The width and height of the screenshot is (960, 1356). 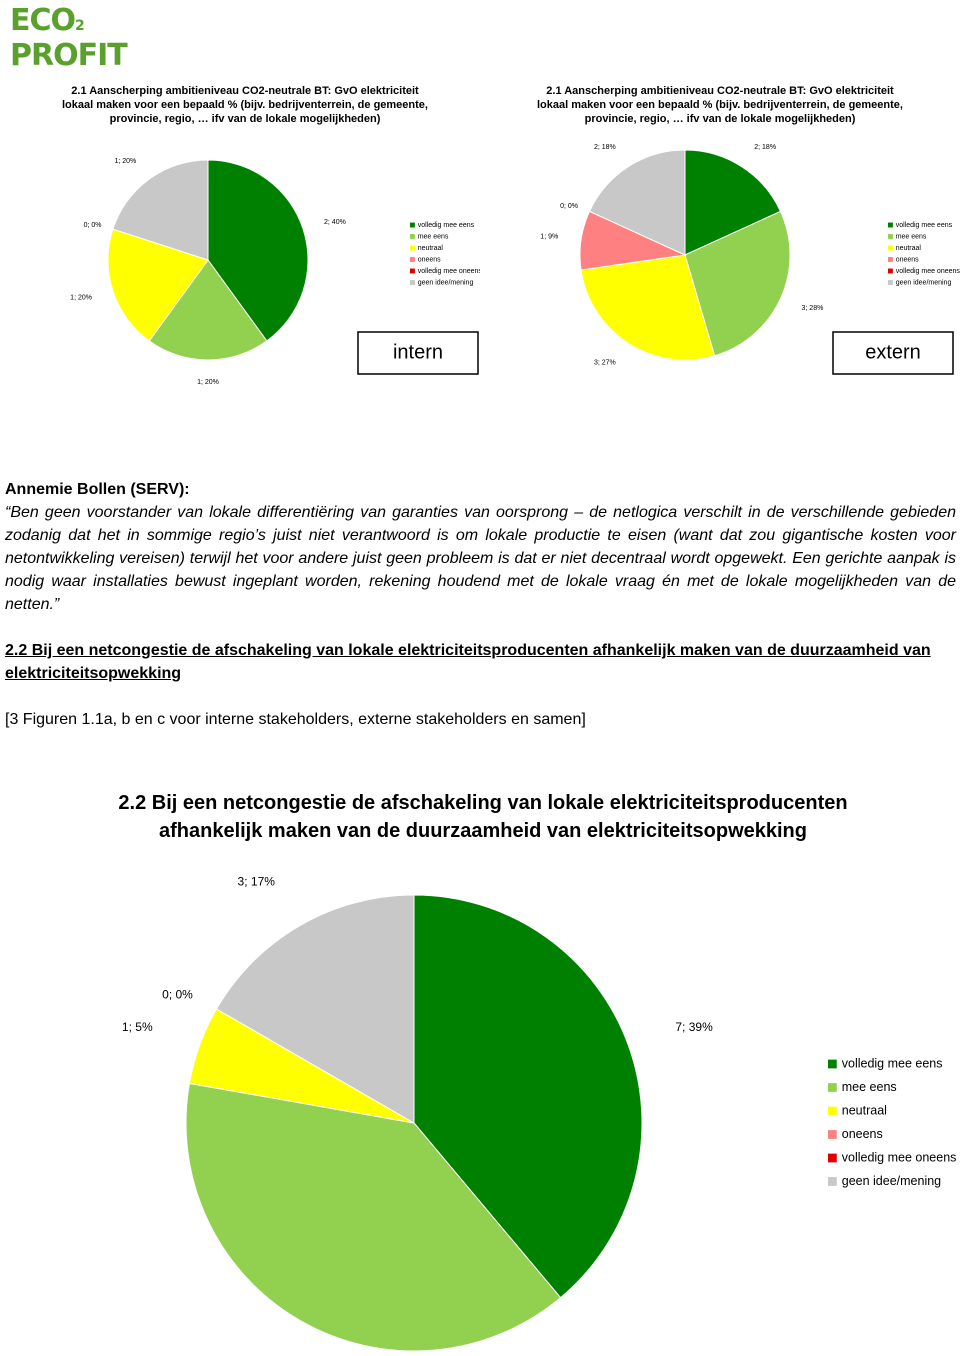 I want to click on logo: ECO2 PROFIT, so click(x=69, y=38).